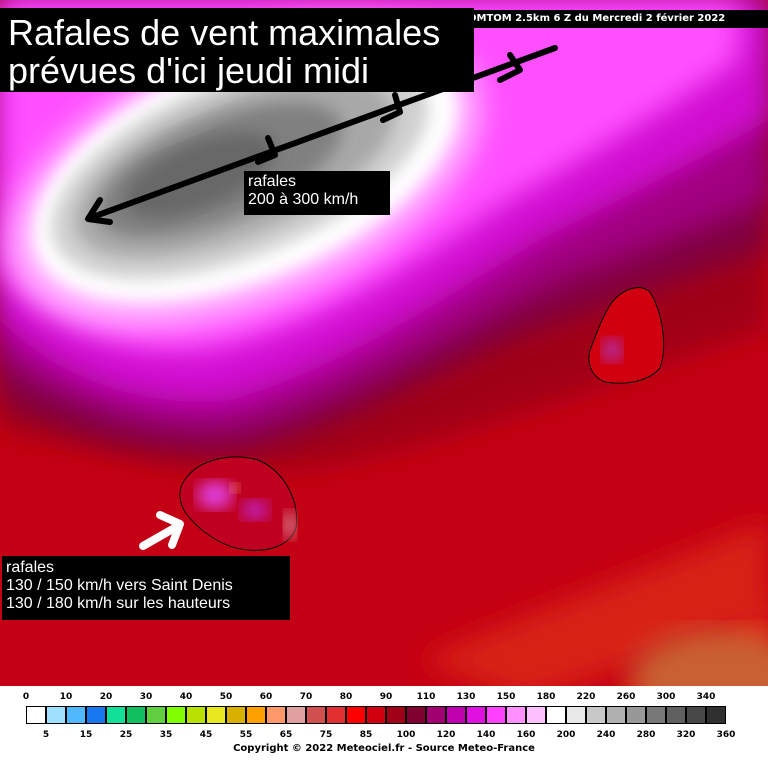 The image size is (768, 768). I want to click on map-title-line-2: prévues d'ici jeudi midi, so click(189, 70).